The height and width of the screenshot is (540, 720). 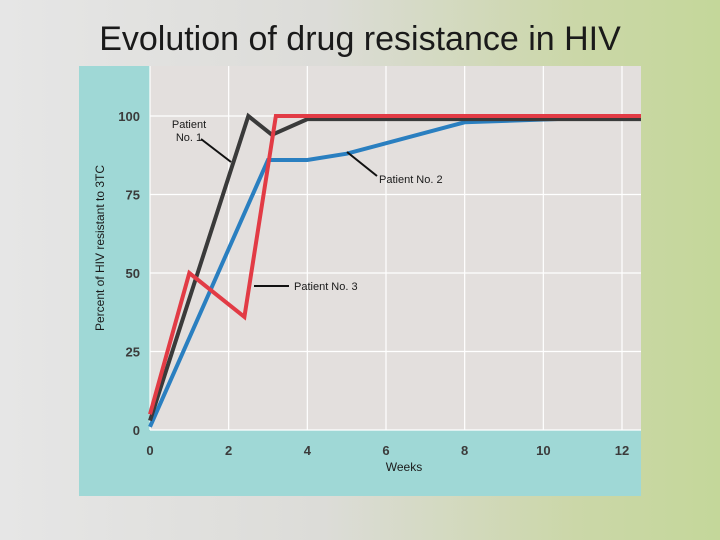 I want to click on x-tick-label: 12, so click(x=622, y=450).